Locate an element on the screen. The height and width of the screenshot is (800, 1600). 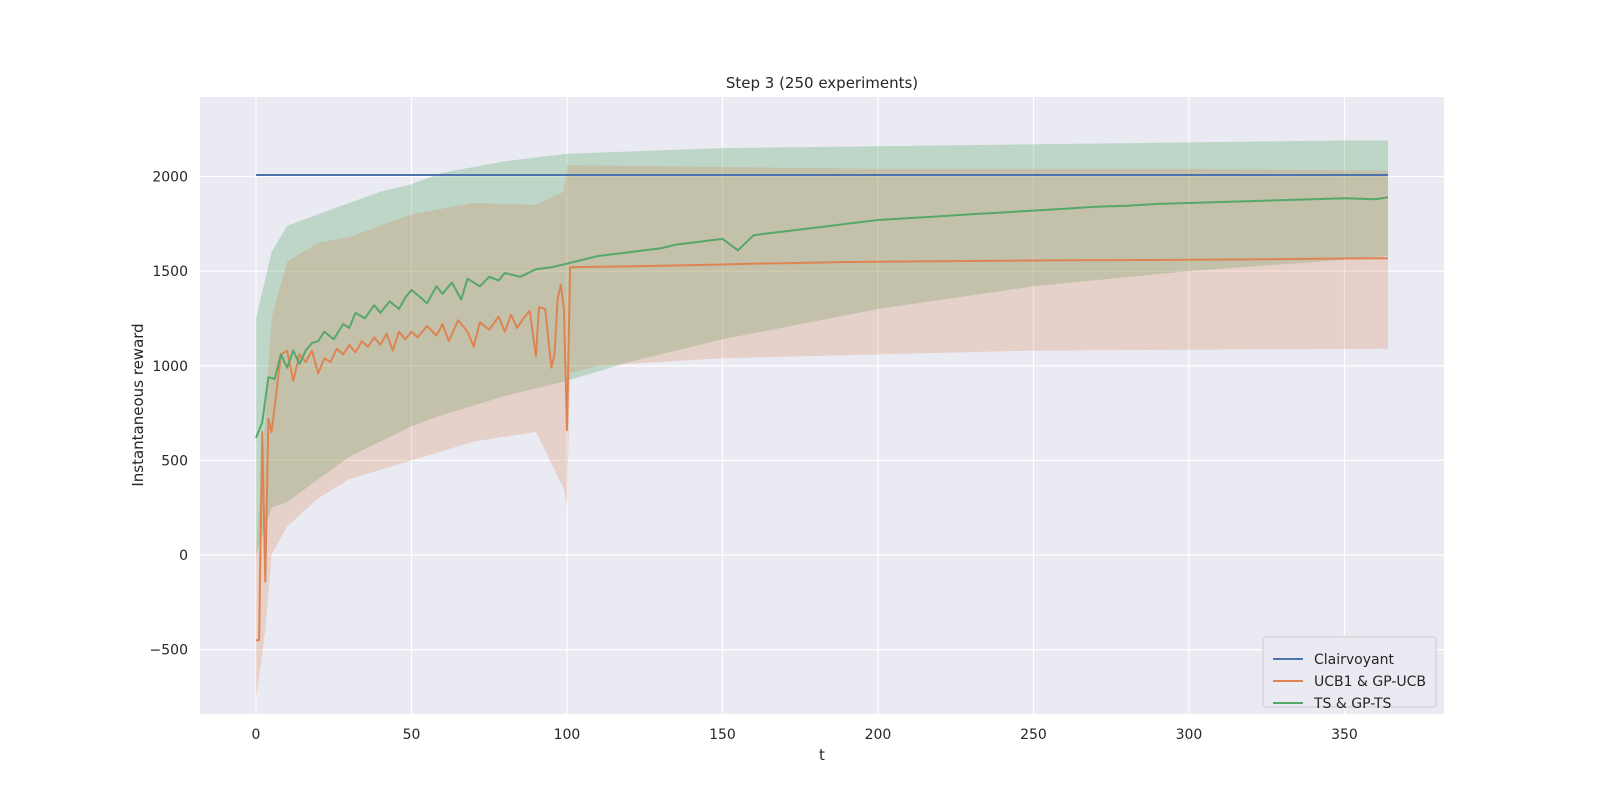
x-ticks: 0 50 100 150 200 250 300 350 is located at coordinates (805, 735).